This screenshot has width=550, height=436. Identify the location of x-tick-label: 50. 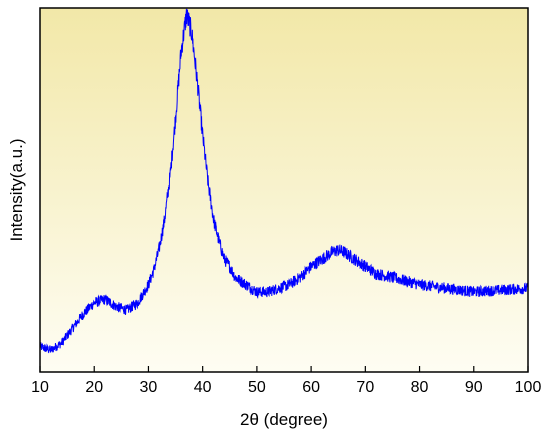
(257, 387).